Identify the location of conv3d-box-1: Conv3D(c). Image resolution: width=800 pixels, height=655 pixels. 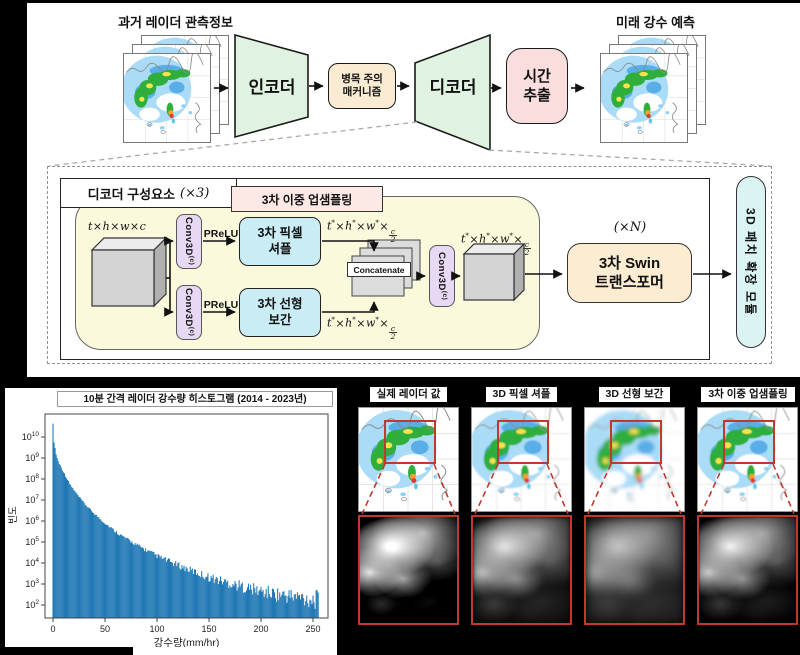
(189, 241).